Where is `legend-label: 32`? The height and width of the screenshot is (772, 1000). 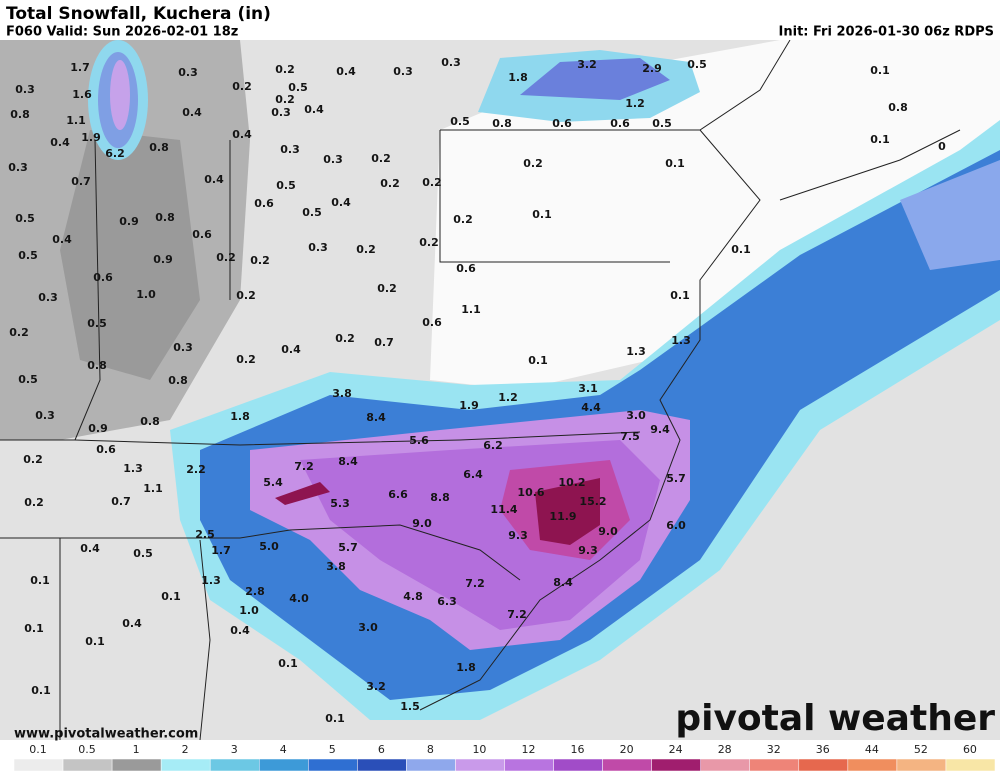 legend-label: 32 is located at coordinates (774, 749).